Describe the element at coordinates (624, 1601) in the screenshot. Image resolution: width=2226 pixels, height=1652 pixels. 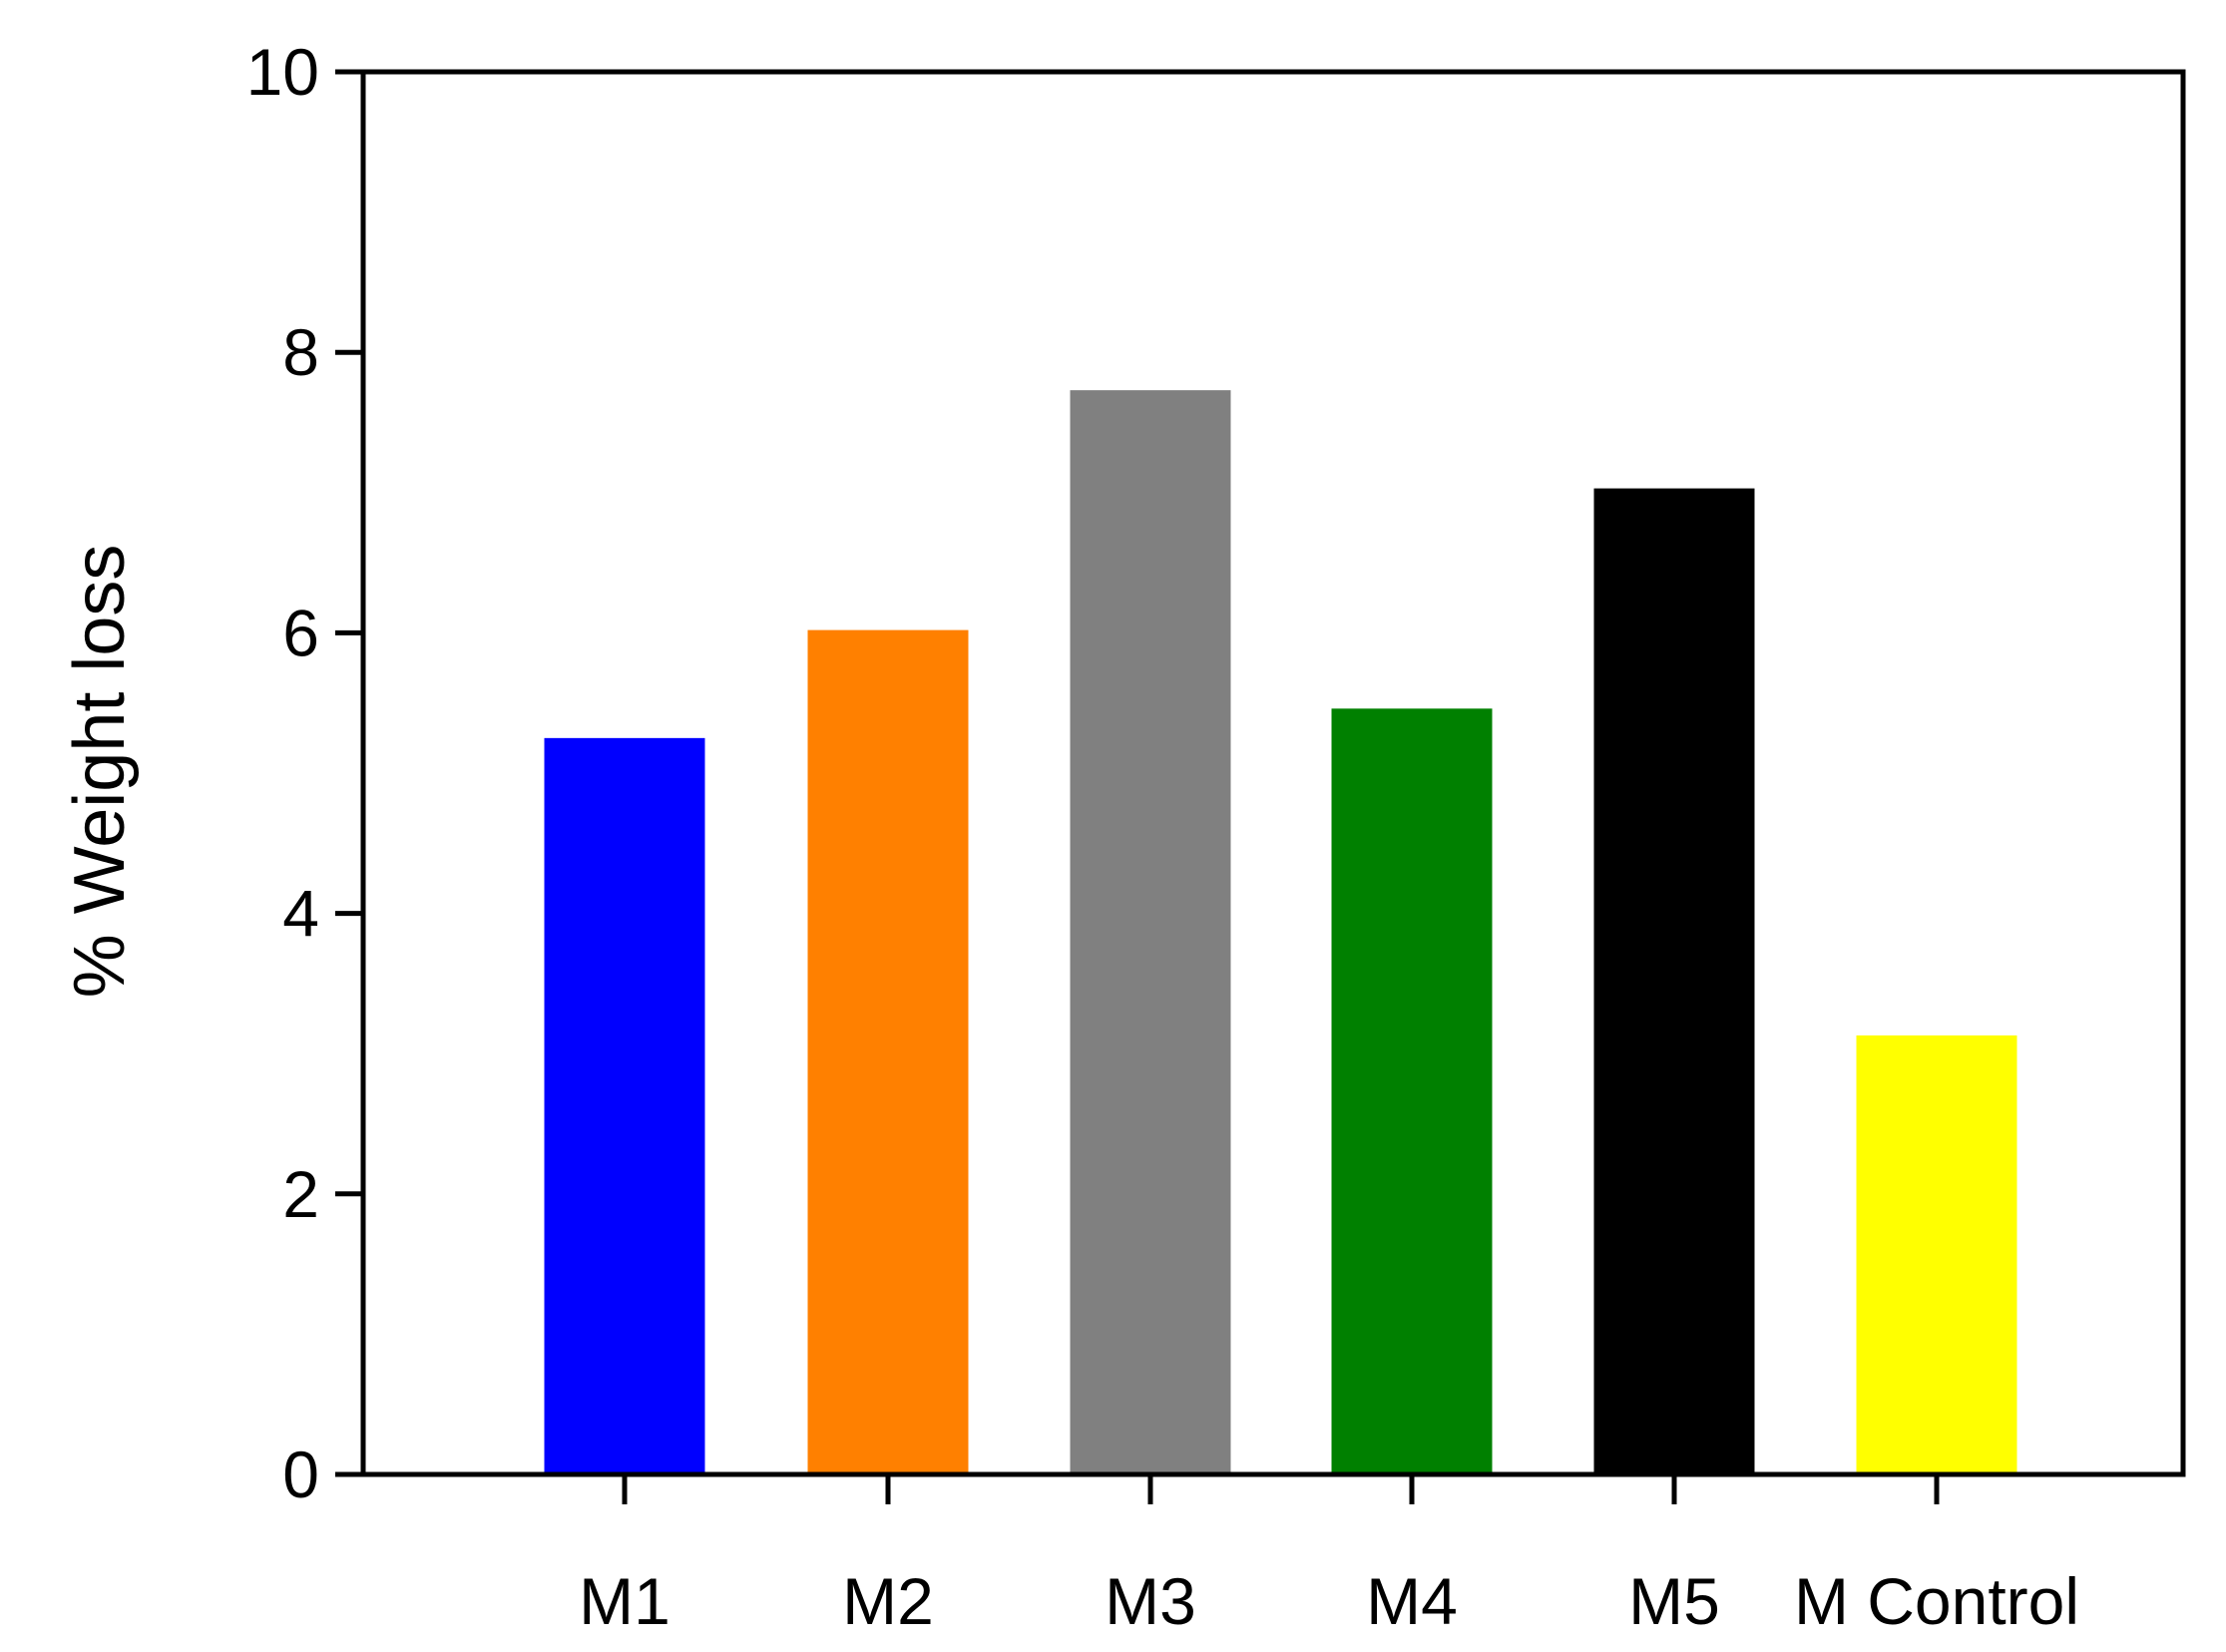
I see `x-tick-label-m1: M1` at that location.